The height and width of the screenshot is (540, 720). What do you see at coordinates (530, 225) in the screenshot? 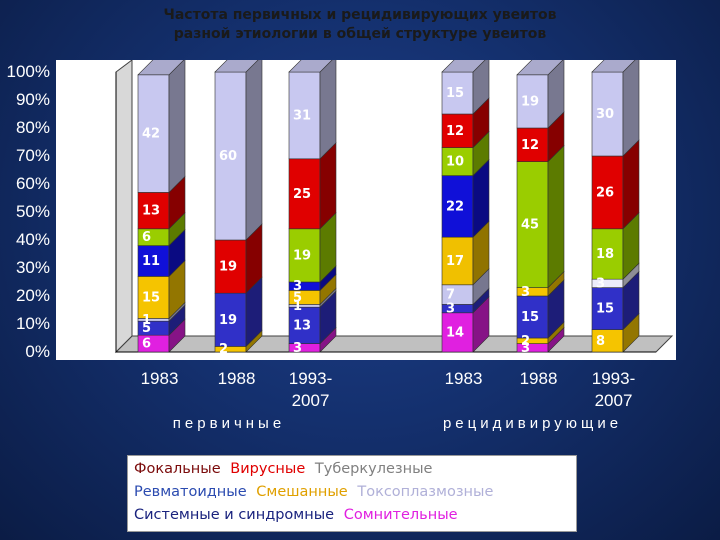
I see `bar-value-label: 45` at bounding box center [530, 225].